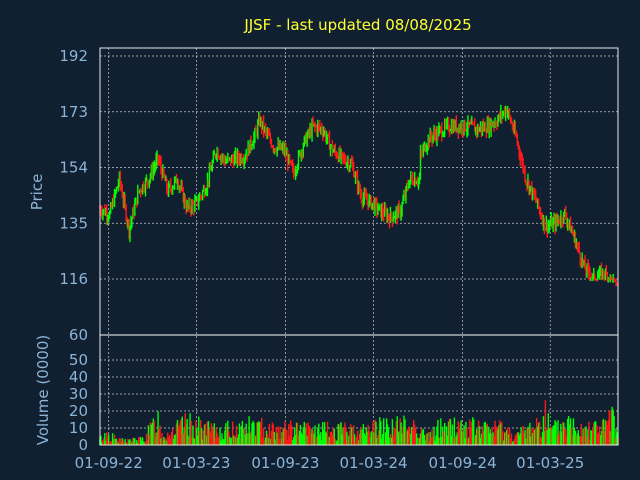 This screenshot has height=480, width=640. Describe the element at coordinates (37, 192) in the screenshot. I see `price-axis-label: Price` at that location.